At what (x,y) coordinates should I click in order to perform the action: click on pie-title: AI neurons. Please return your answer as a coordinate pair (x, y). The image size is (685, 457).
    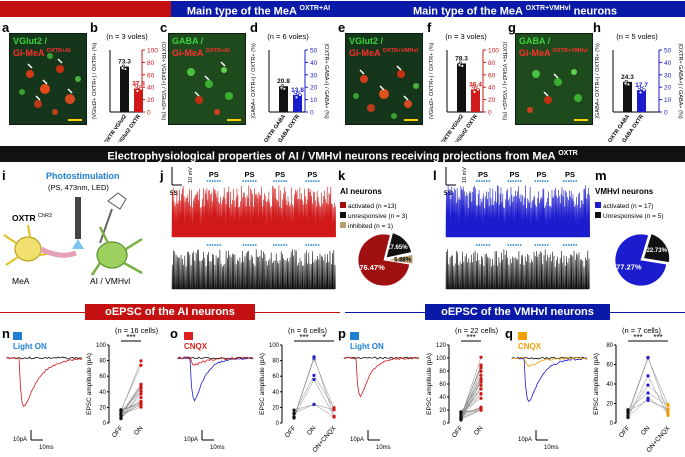
    Looking at the image, I should click on (361, 191).